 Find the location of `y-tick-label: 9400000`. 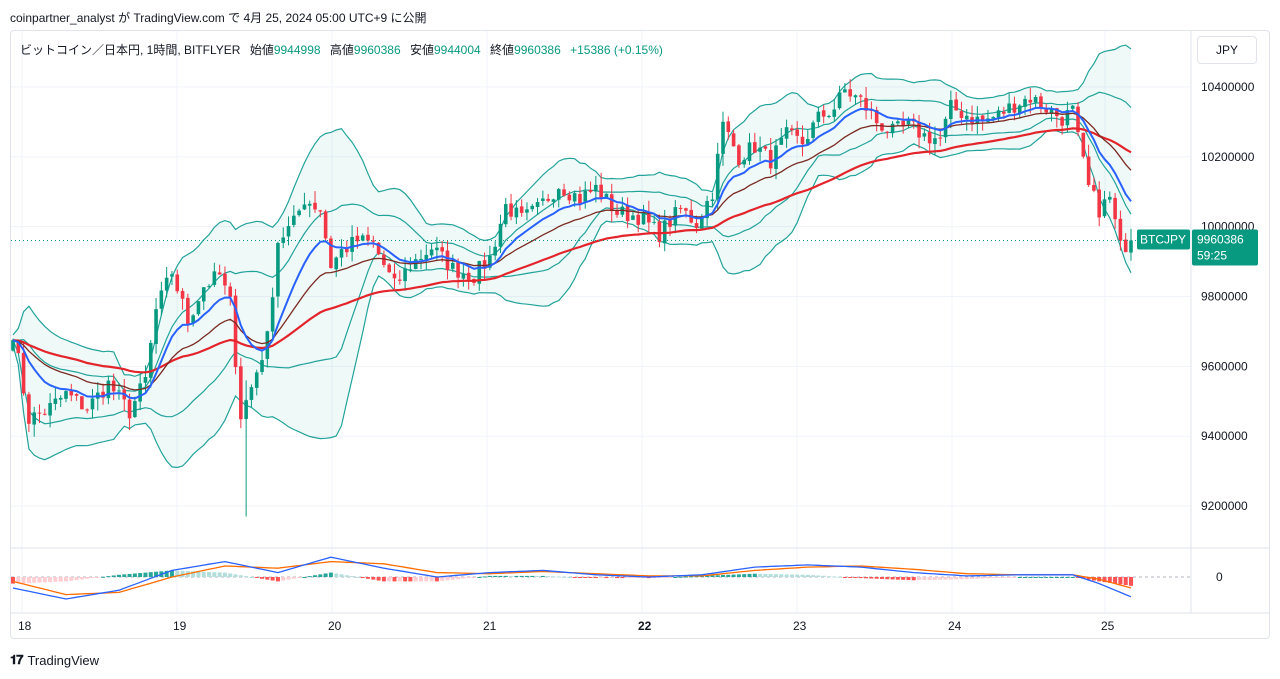

y-tick-label: 9400000 is located at coordinates (1224, 436).